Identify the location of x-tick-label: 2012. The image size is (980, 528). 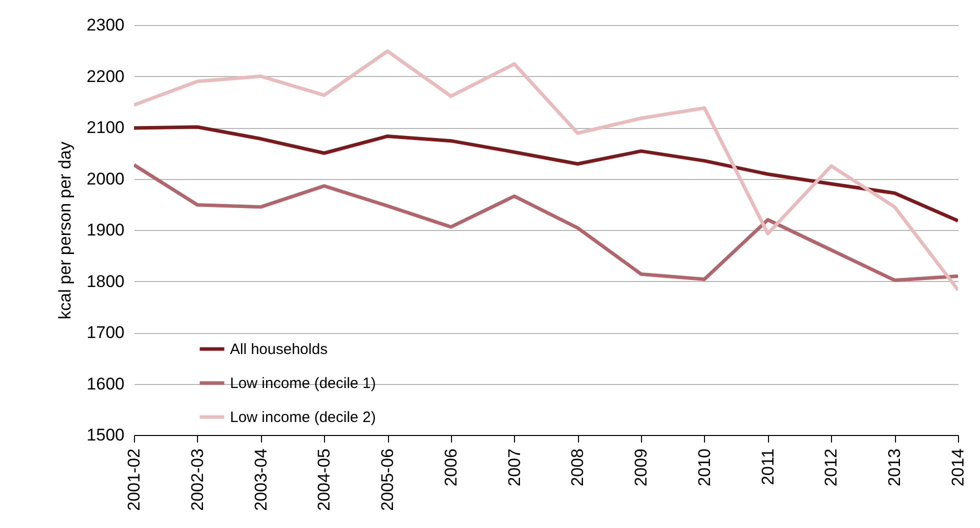
(831, 467).